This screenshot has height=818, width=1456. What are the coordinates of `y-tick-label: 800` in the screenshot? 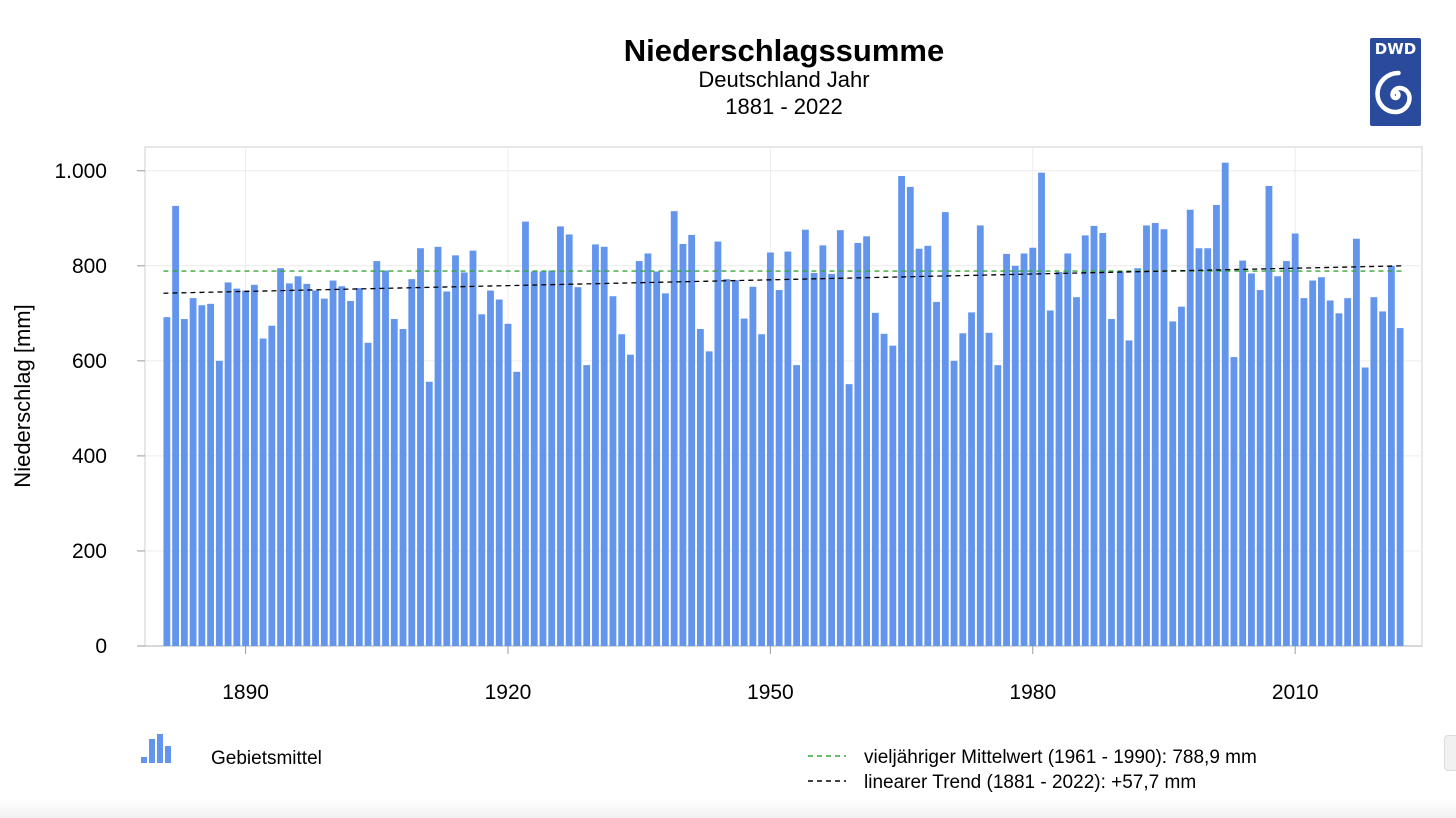 It's located at (89, 266).